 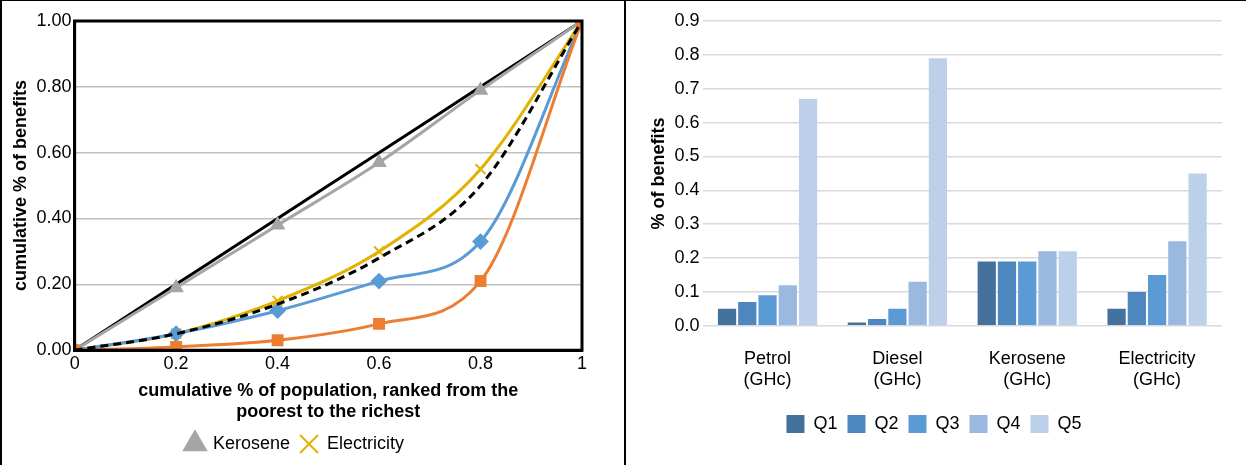 What do you see at coordinates (1157, 368) in the screenshot?
I see `x-tick-label: Electricity (GHc)` at bounding box center [1157, 368].